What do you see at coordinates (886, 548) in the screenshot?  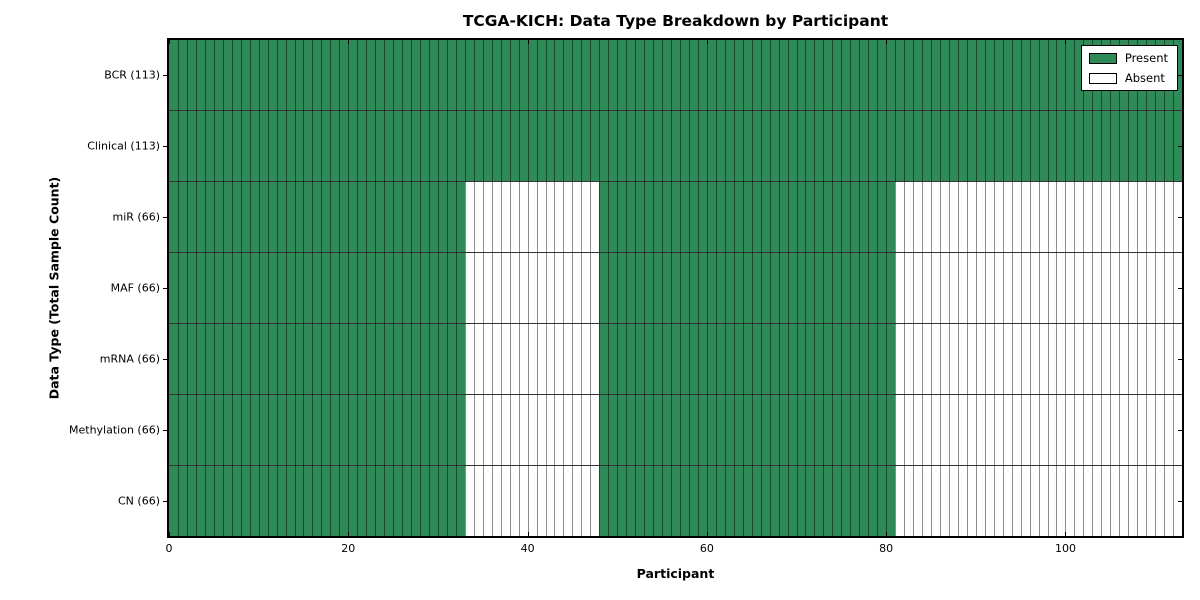 I see `x-tick-label: 80` at bounding box center [886, 548].